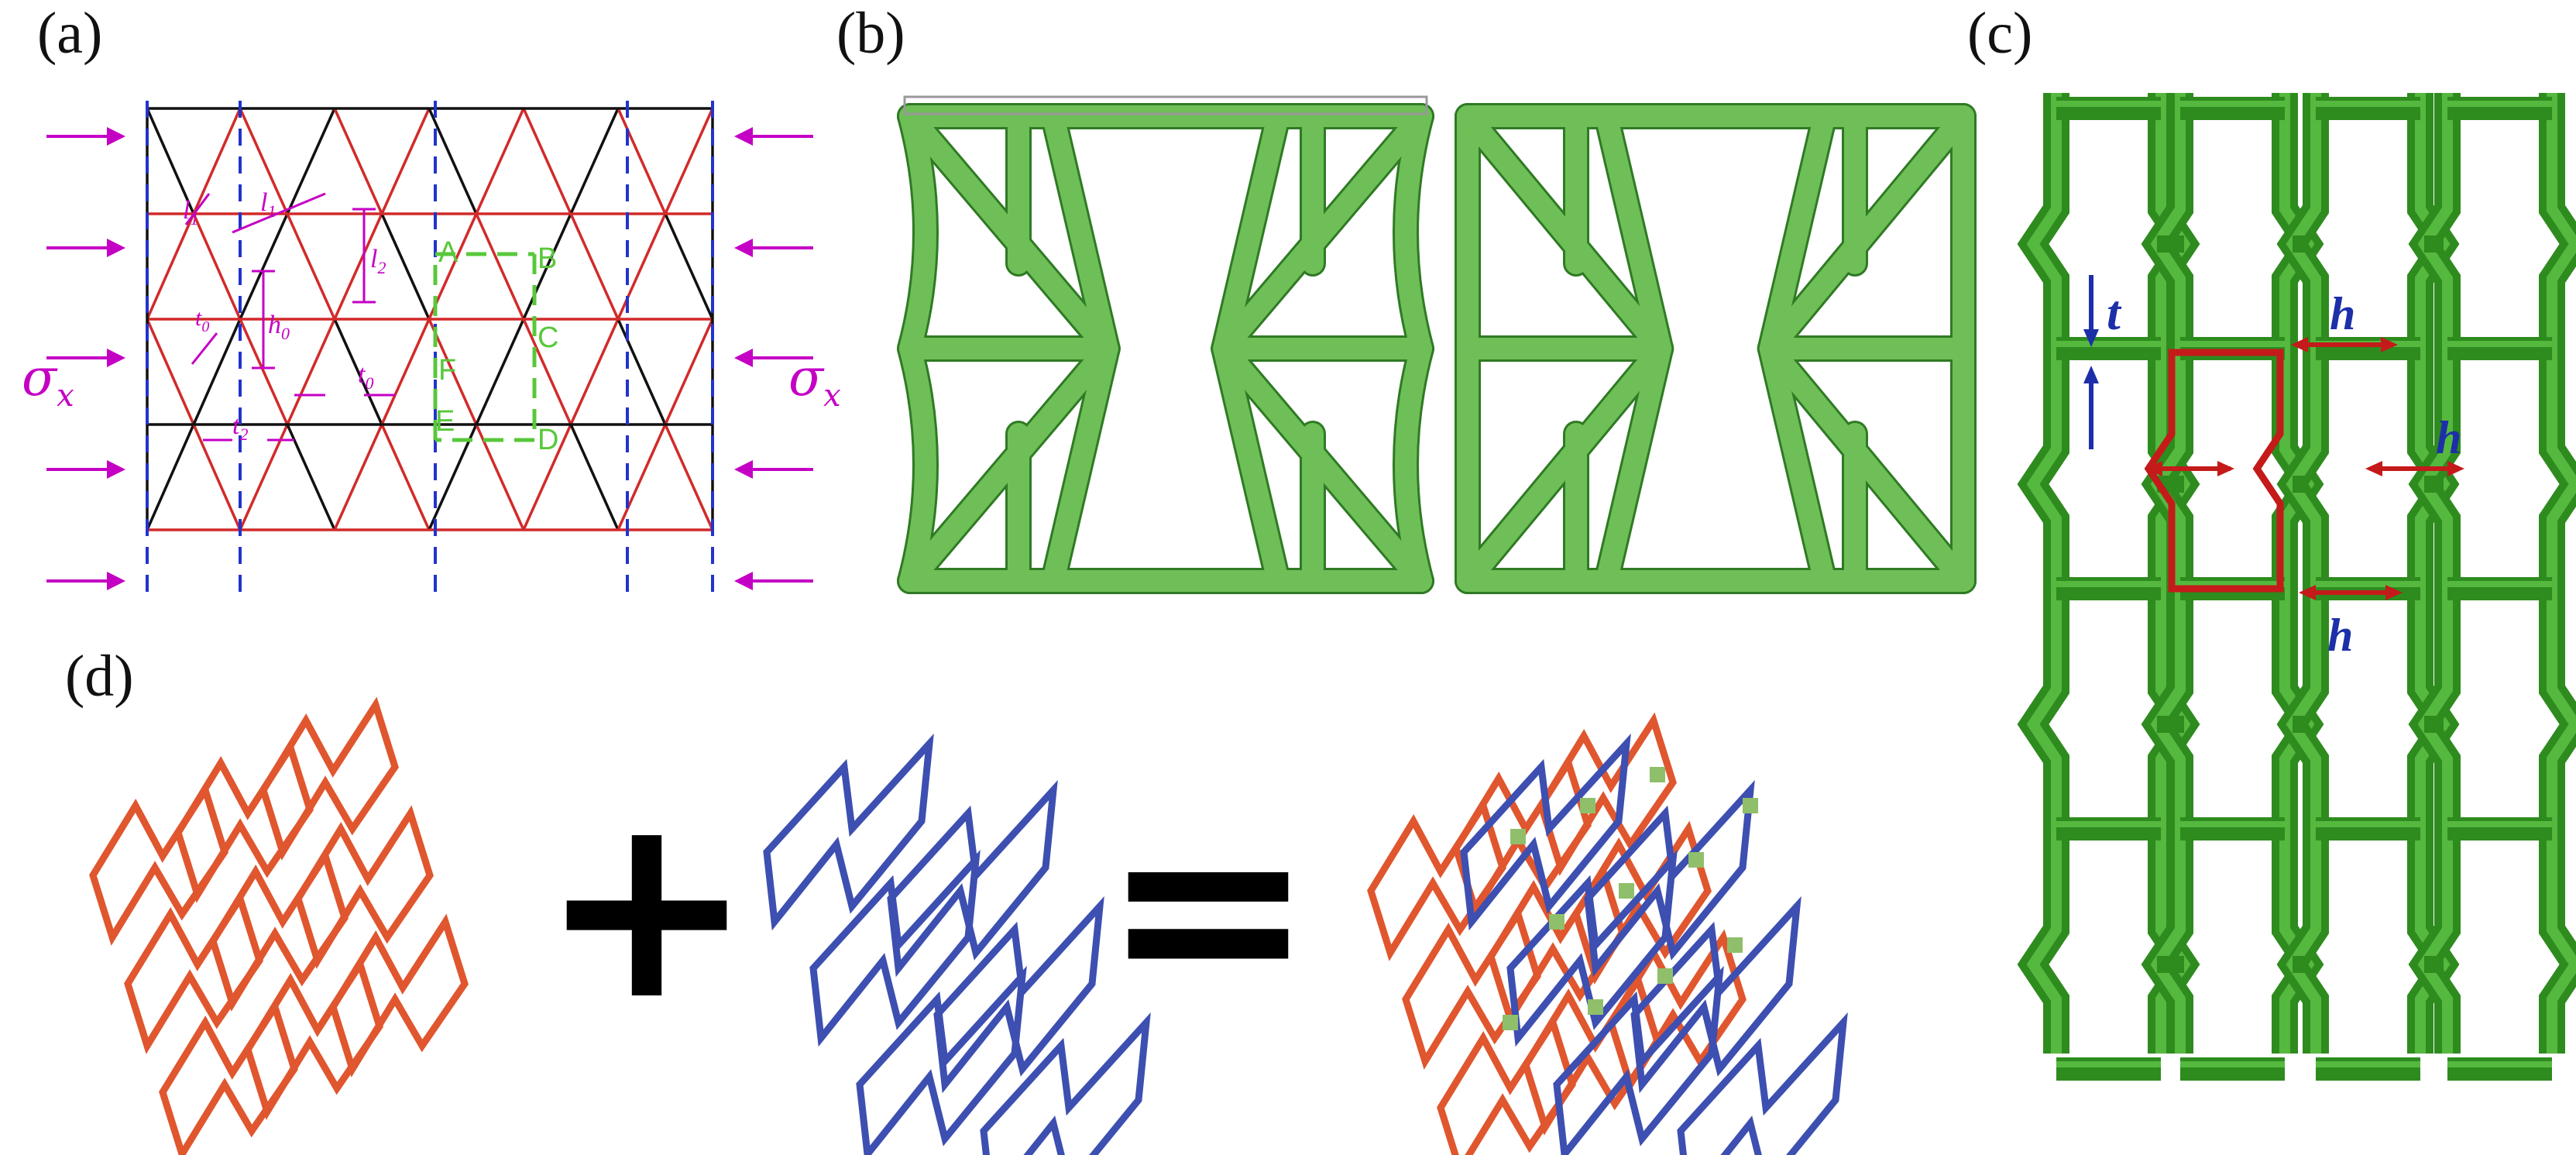  I want to click on triangular-lattice-lines, so click(430, 319).